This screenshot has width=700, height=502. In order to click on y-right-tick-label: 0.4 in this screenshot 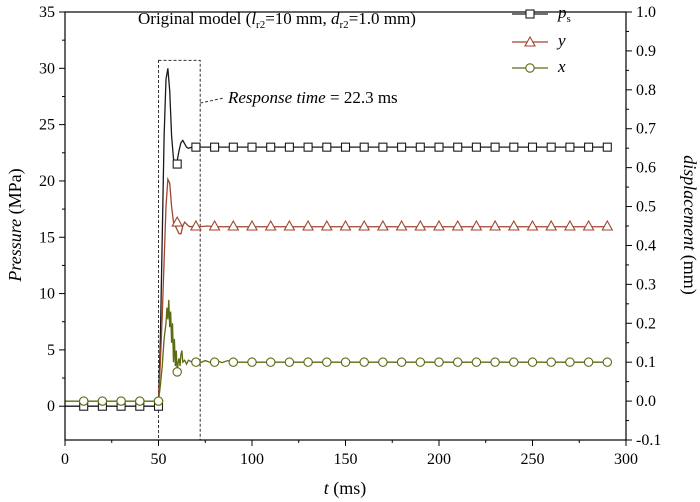, I will do `click(646, 245)`.